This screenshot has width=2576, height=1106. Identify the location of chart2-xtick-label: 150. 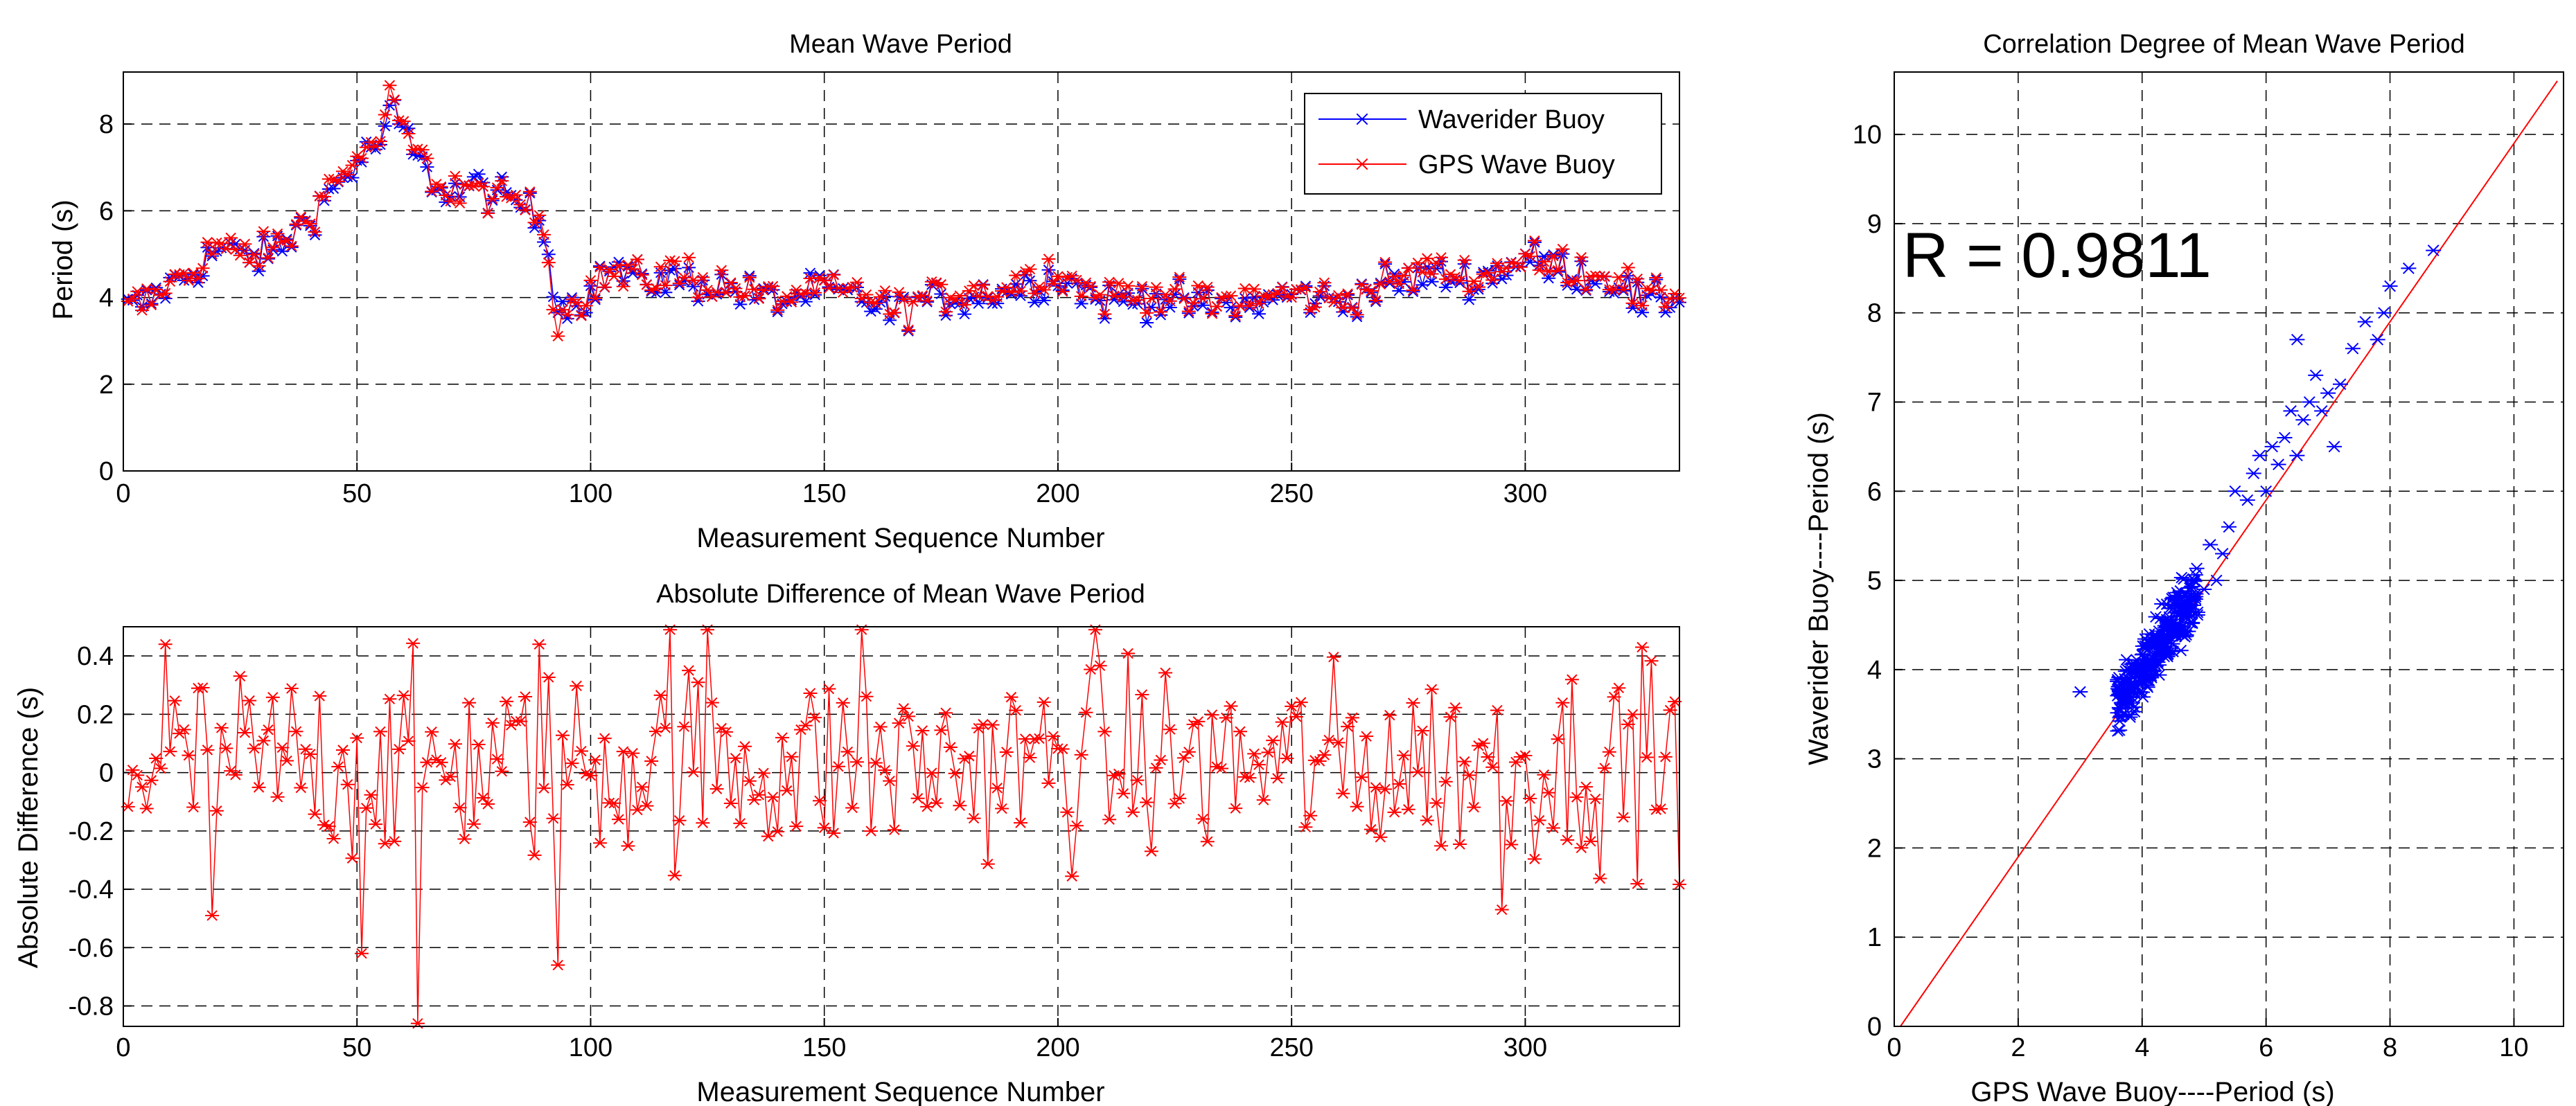
(824, 1047).